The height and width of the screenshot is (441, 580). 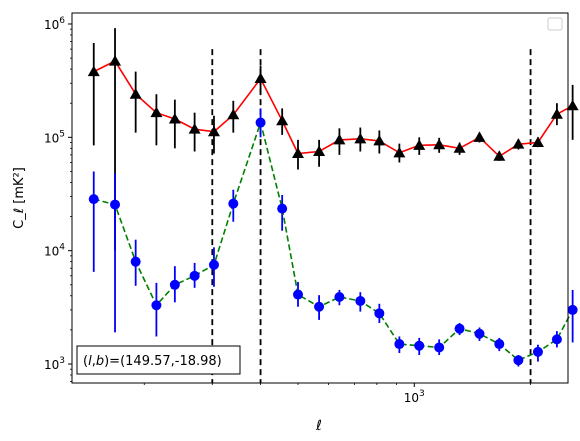 I want to click on svg-text: (l,b)=(149.57,-18.98), so click(x=152, y=361).